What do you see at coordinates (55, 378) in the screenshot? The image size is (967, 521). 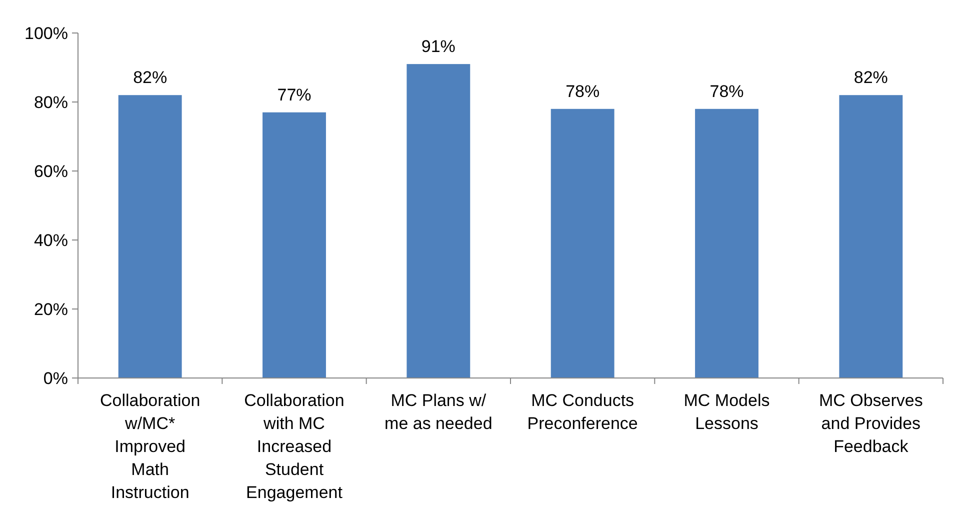 I see `y-tick-label: 0%` at bounding box center [55, 378].